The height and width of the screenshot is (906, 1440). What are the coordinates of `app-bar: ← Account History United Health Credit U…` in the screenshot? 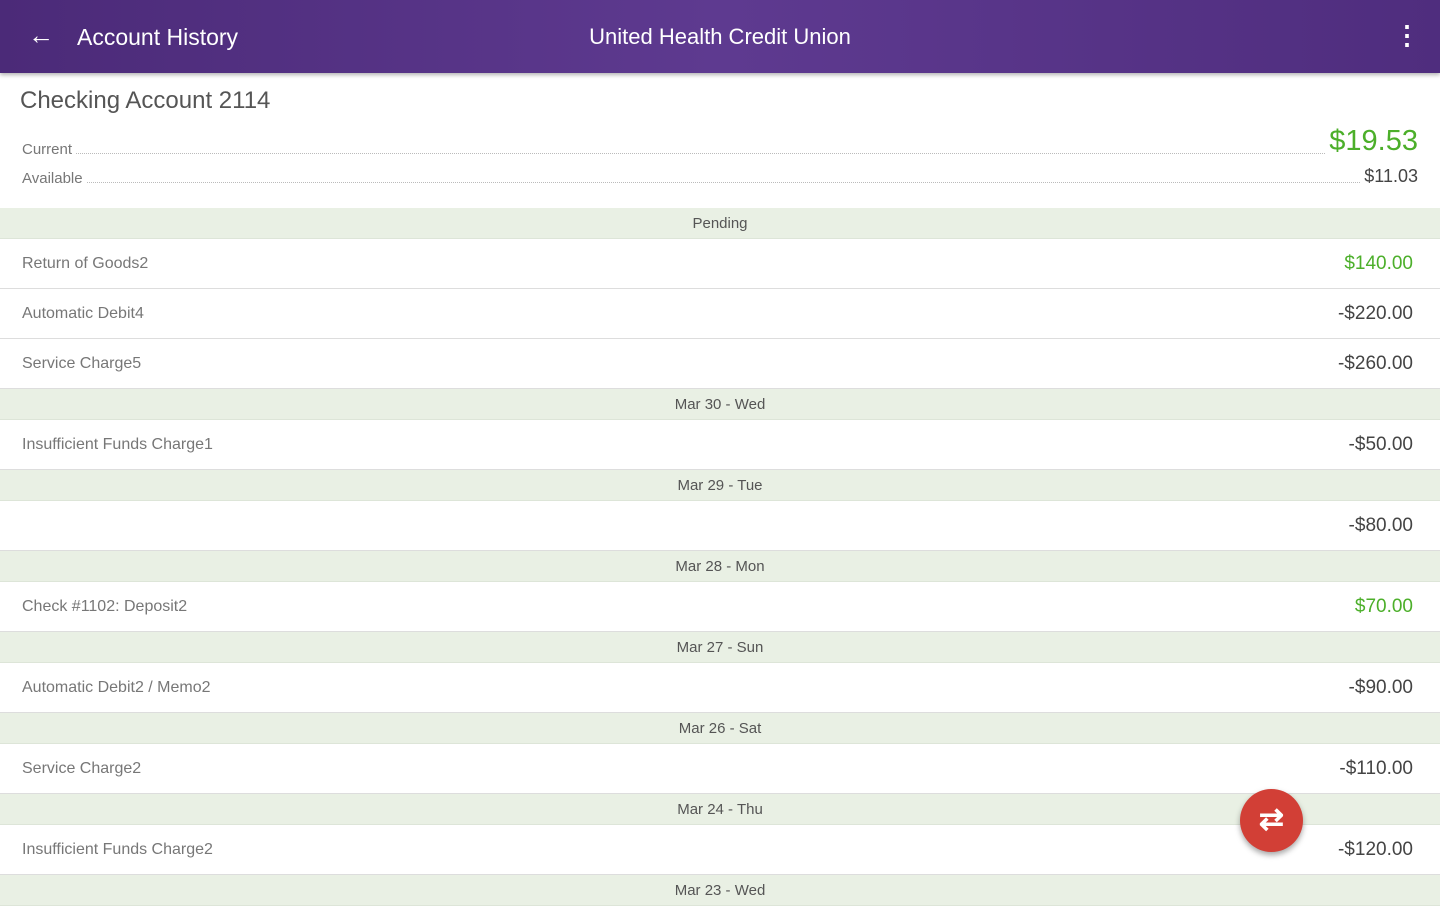 It's located at (720, 36).